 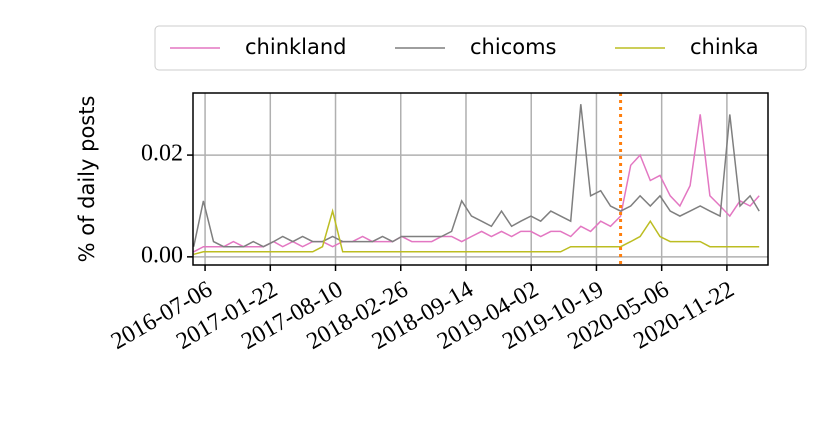 I want to click on legend-label: chinka, so click(x=724, y=47).